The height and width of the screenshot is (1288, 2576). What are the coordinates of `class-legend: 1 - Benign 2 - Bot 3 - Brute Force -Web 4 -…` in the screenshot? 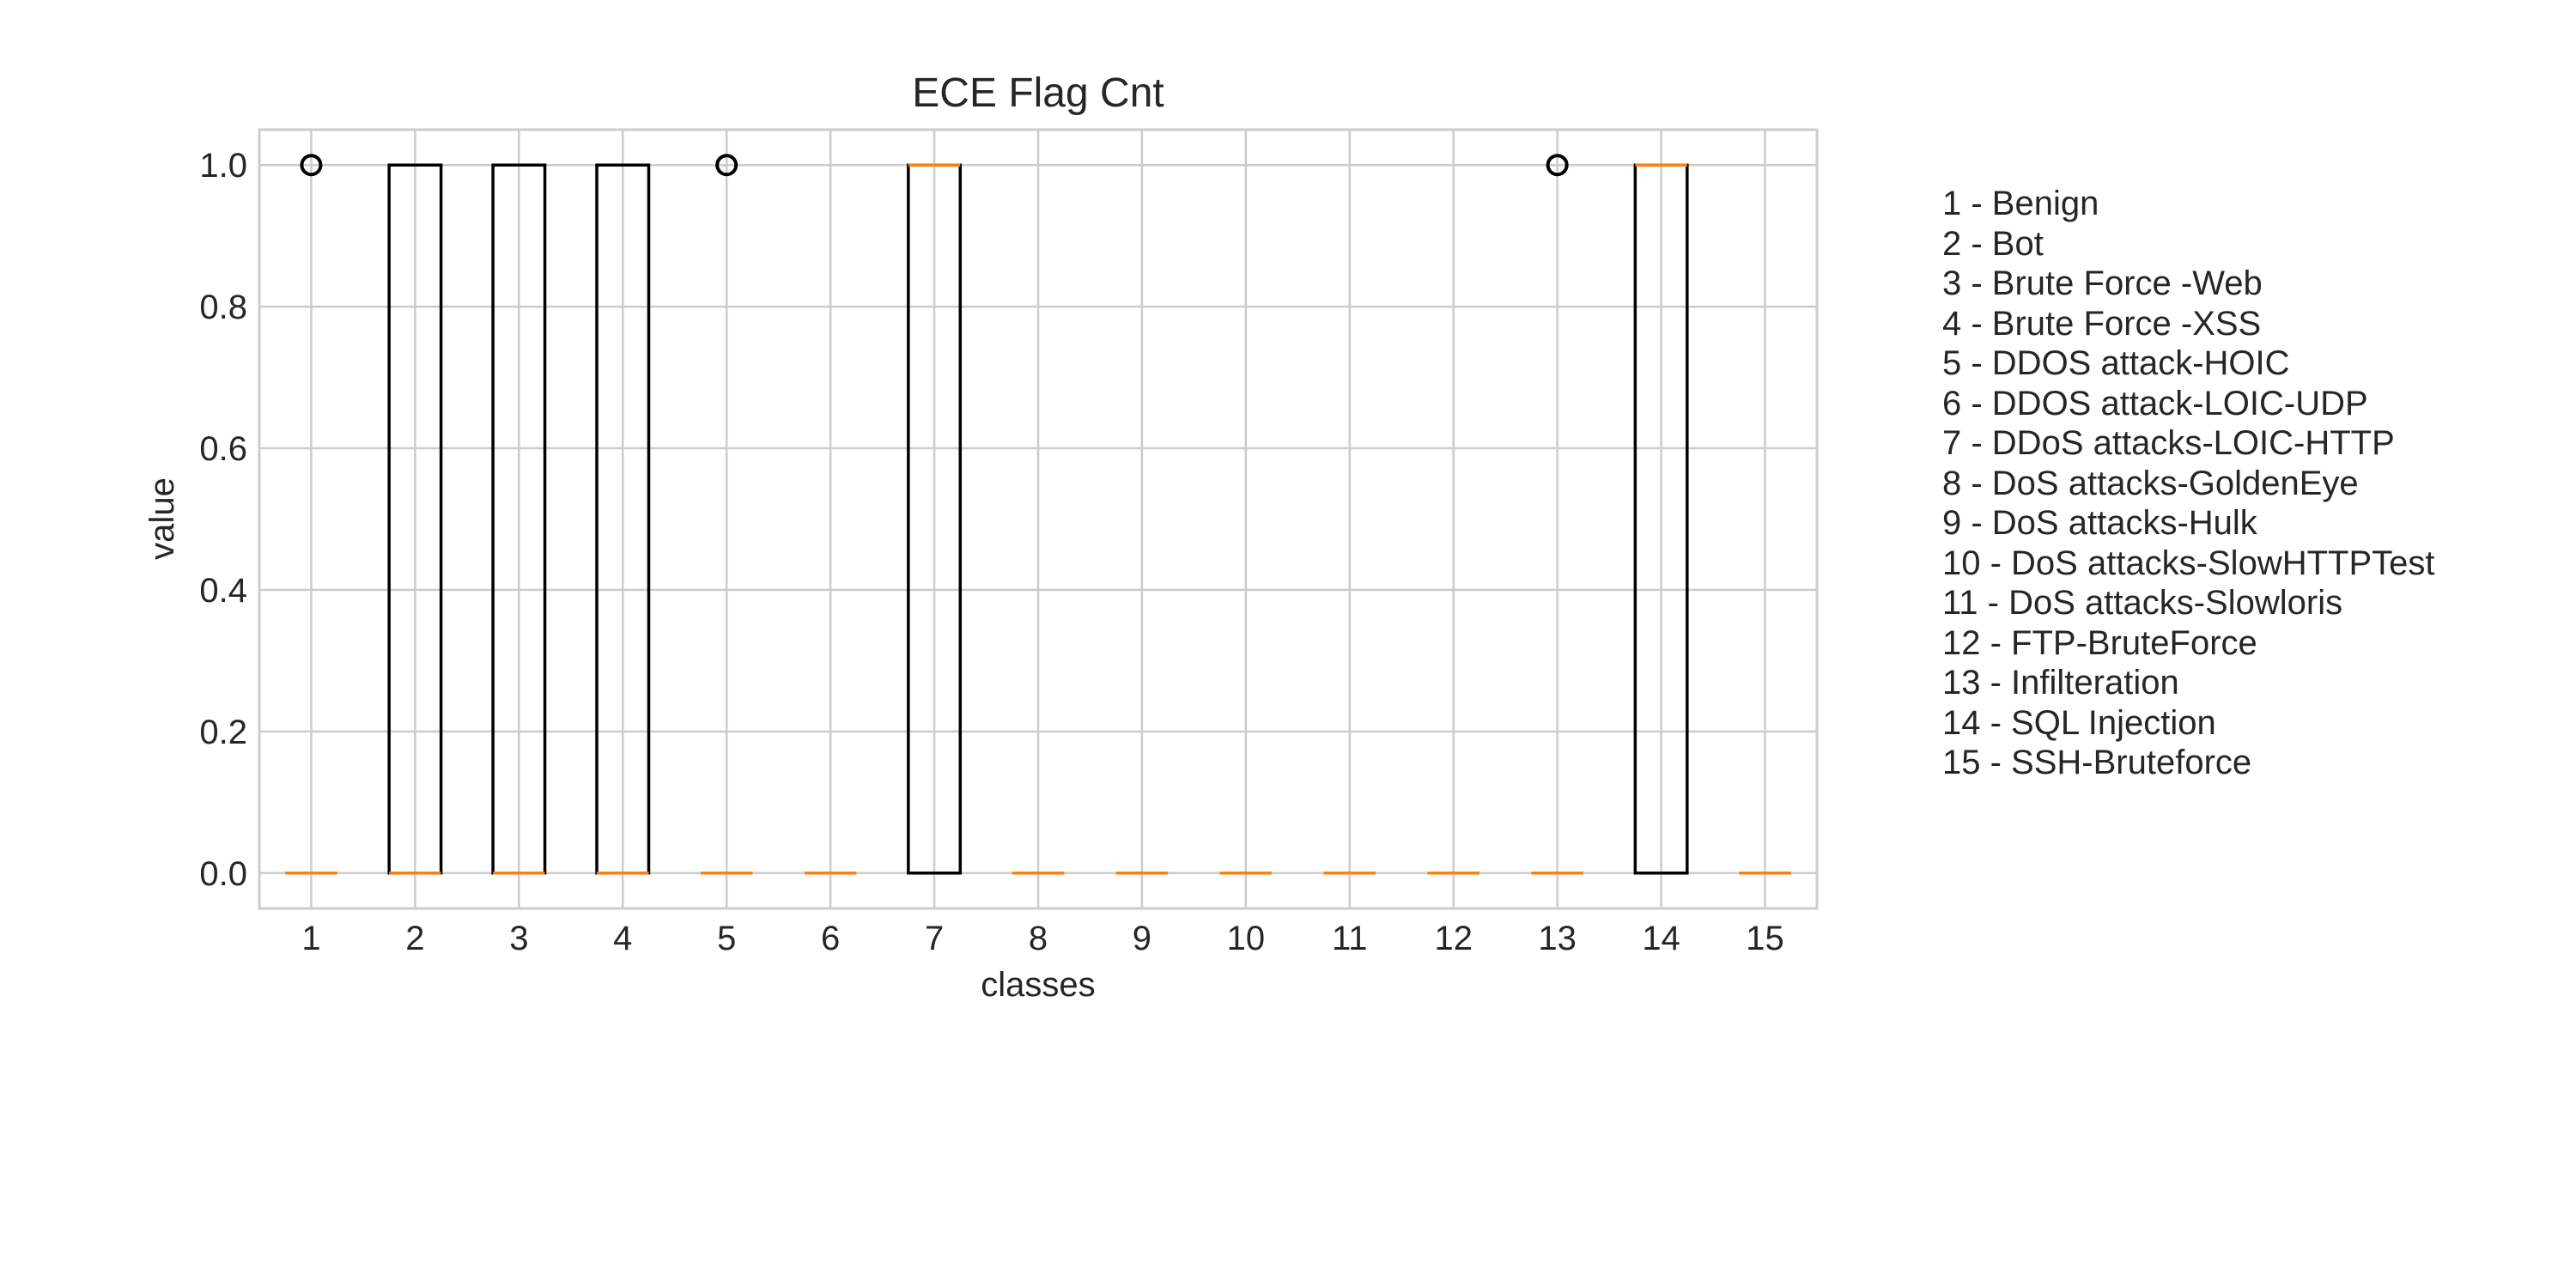 It's located at (2188, 483).